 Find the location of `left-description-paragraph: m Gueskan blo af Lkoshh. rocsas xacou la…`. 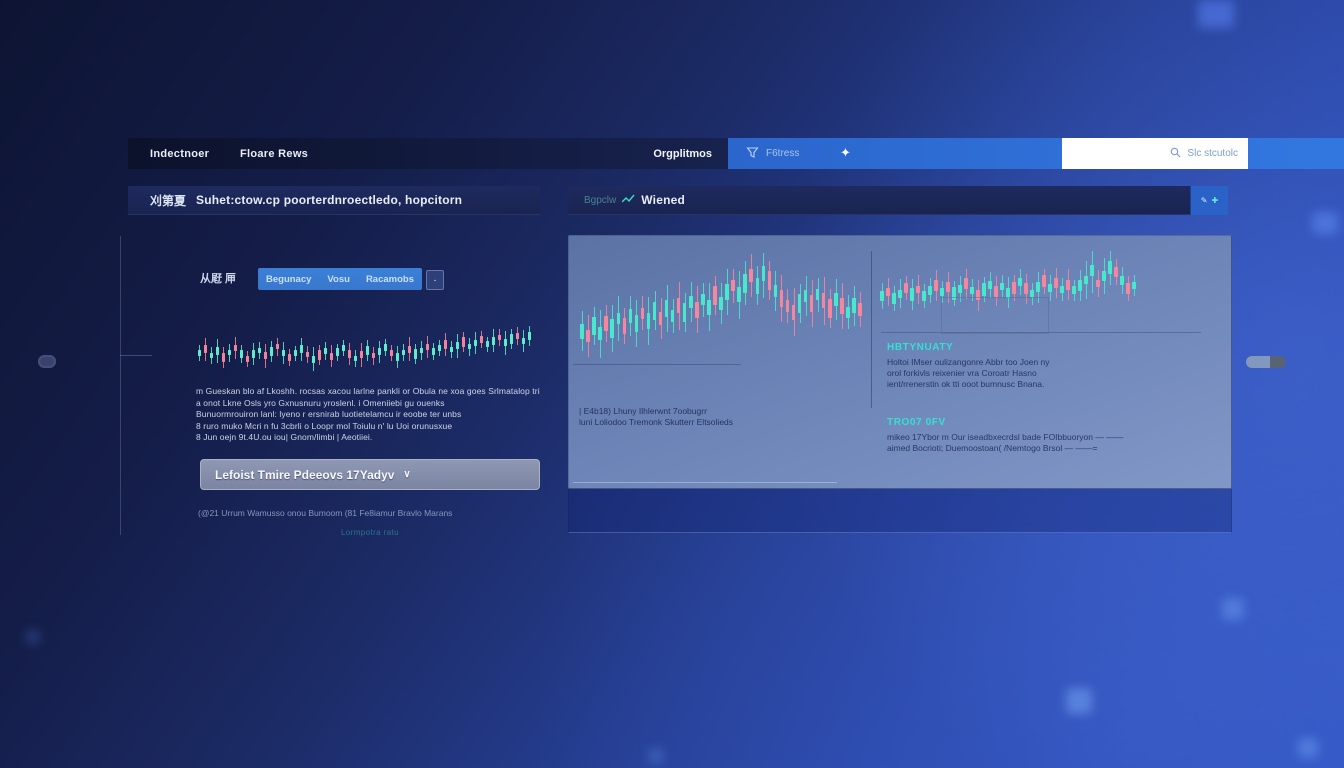

left-description-paragraph: m Gueskan blo af Lkoshh. rocsas xacou la… is located at coordinates (369, 415).